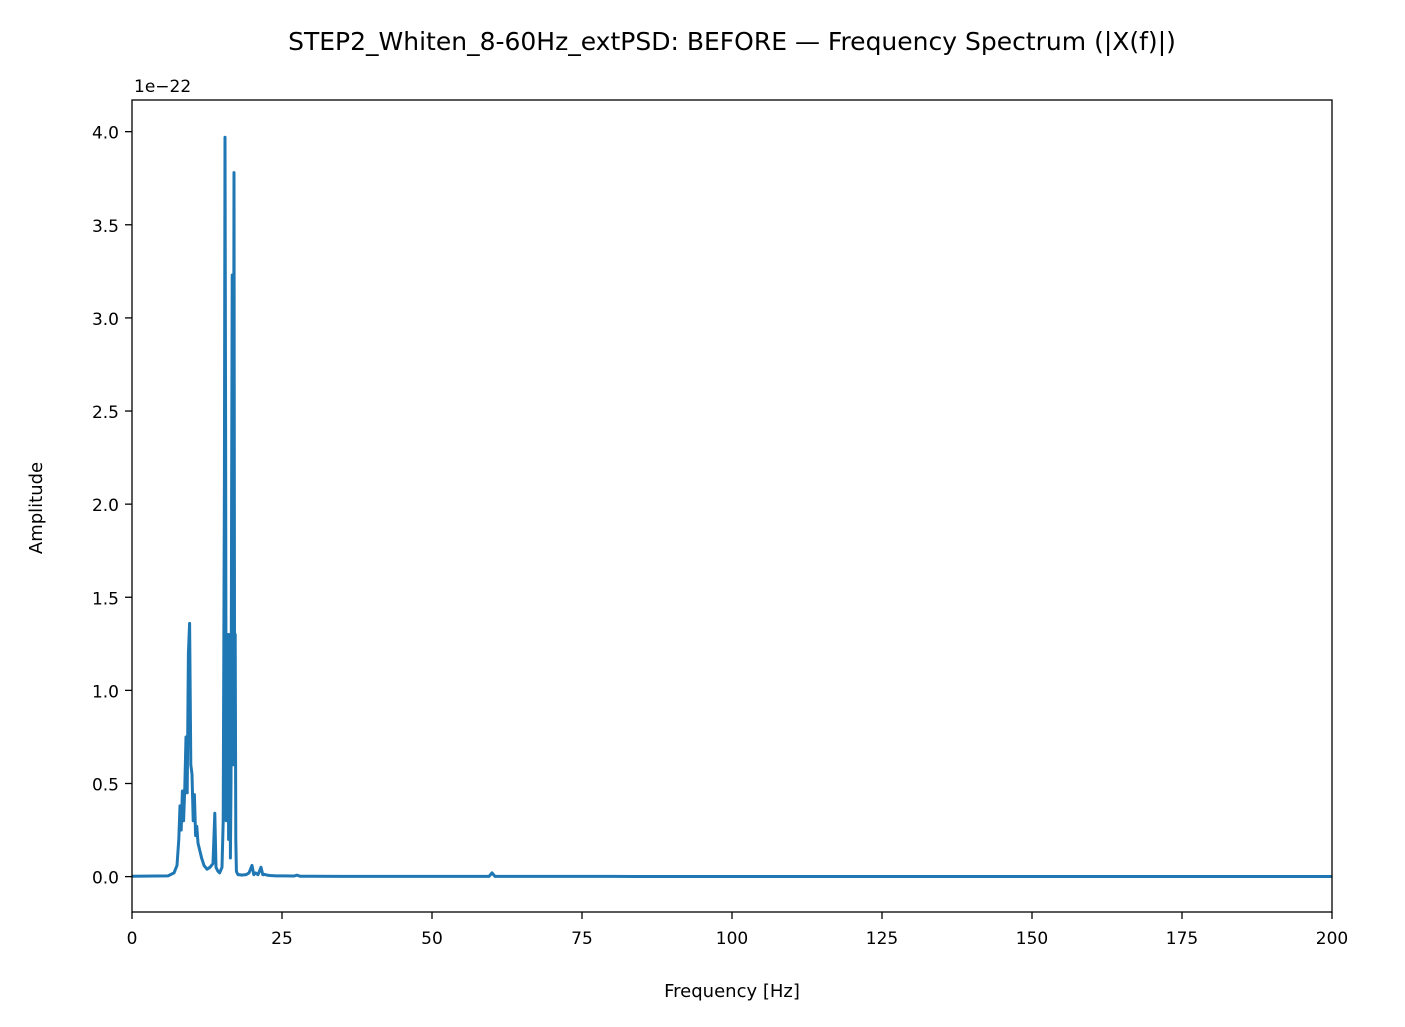 The image size is (1405, 1027). I want to click on x-tick-label: 175, so click(1182, 939).